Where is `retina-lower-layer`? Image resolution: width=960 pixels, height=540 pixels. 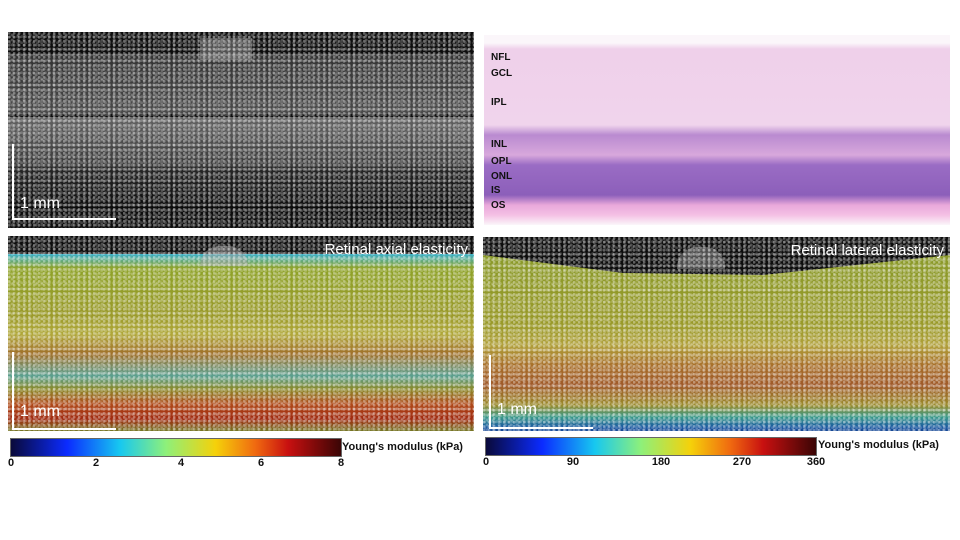 retina-lower-layer is located at coordinates (241, 187).